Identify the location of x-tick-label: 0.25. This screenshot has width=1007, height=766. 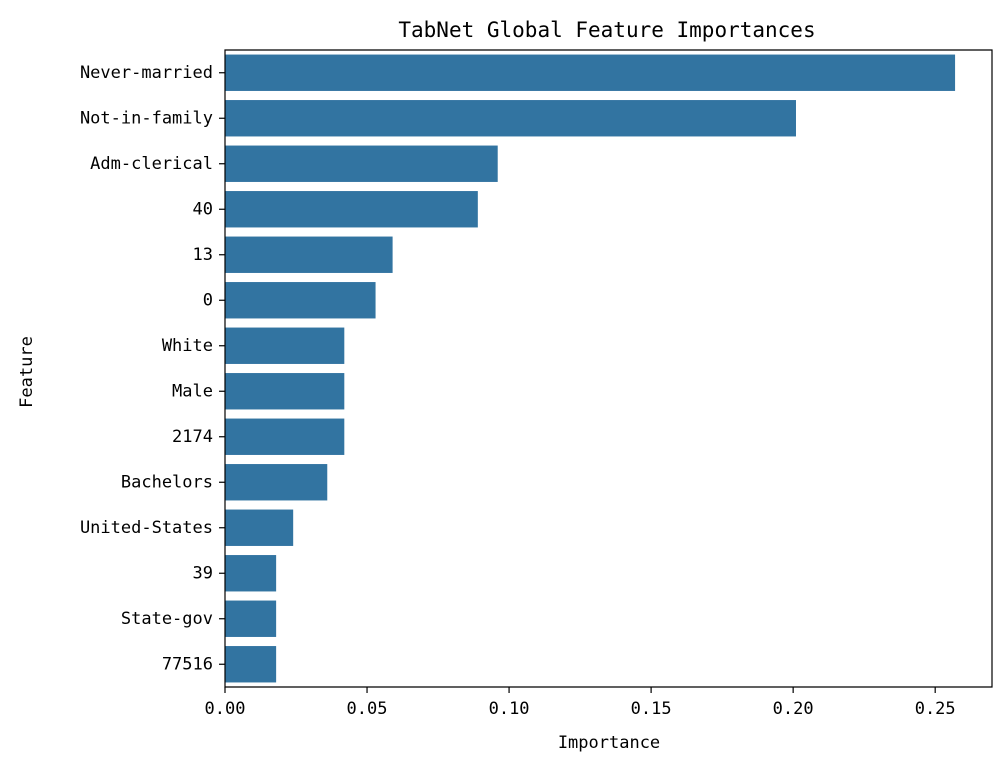
(935, 709).